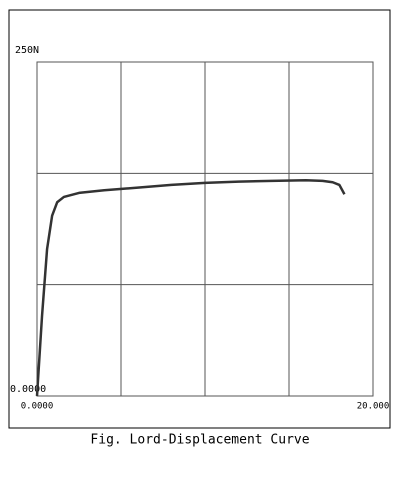 The width and height of the screenshot is (400, 486). What do you see at coordinates (199, 440) in the screenshot?
I see `chart-title: Fig. Lord-Displacement Curve` at bounding box center [199, 440].